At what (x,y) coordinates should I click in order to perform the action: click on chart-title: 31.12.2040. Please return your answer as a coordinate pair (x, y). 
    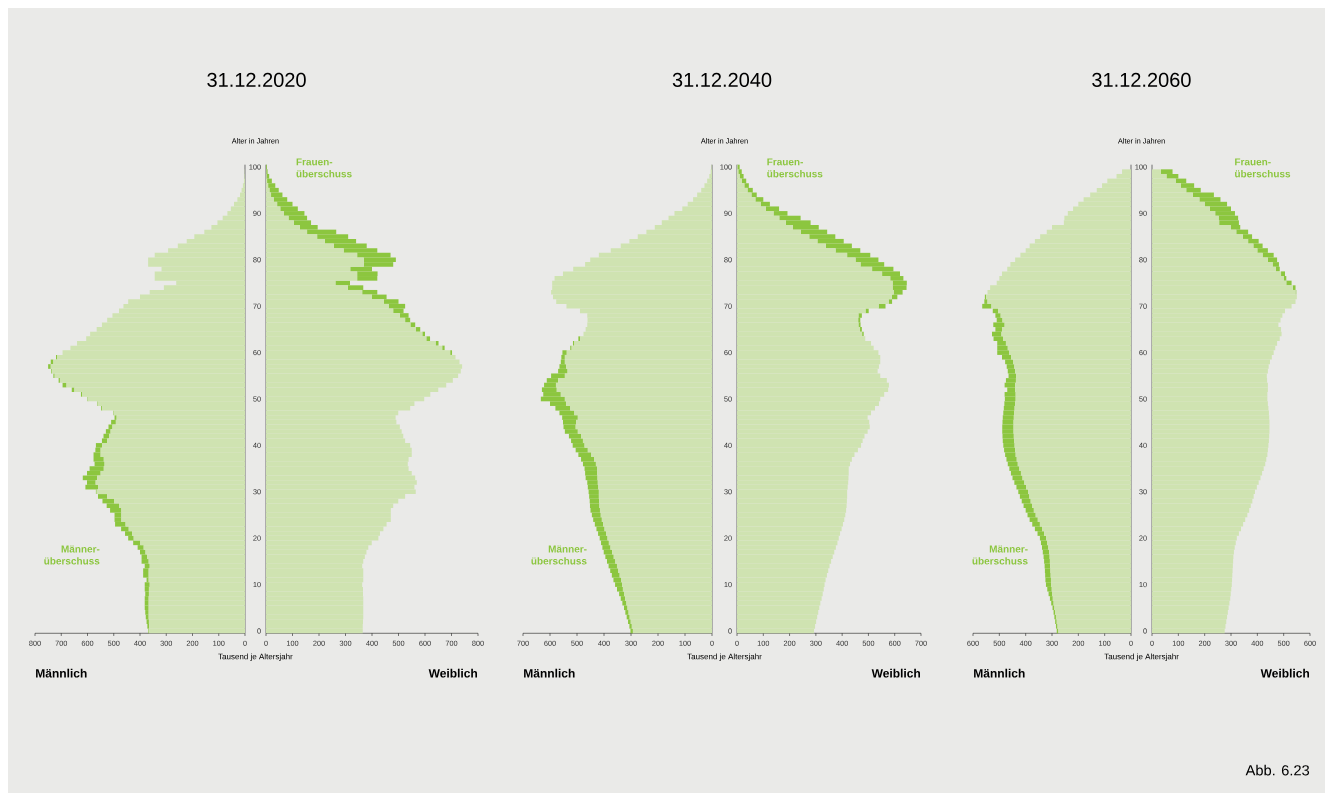
    Looking at the image, I should click on (722, 79).